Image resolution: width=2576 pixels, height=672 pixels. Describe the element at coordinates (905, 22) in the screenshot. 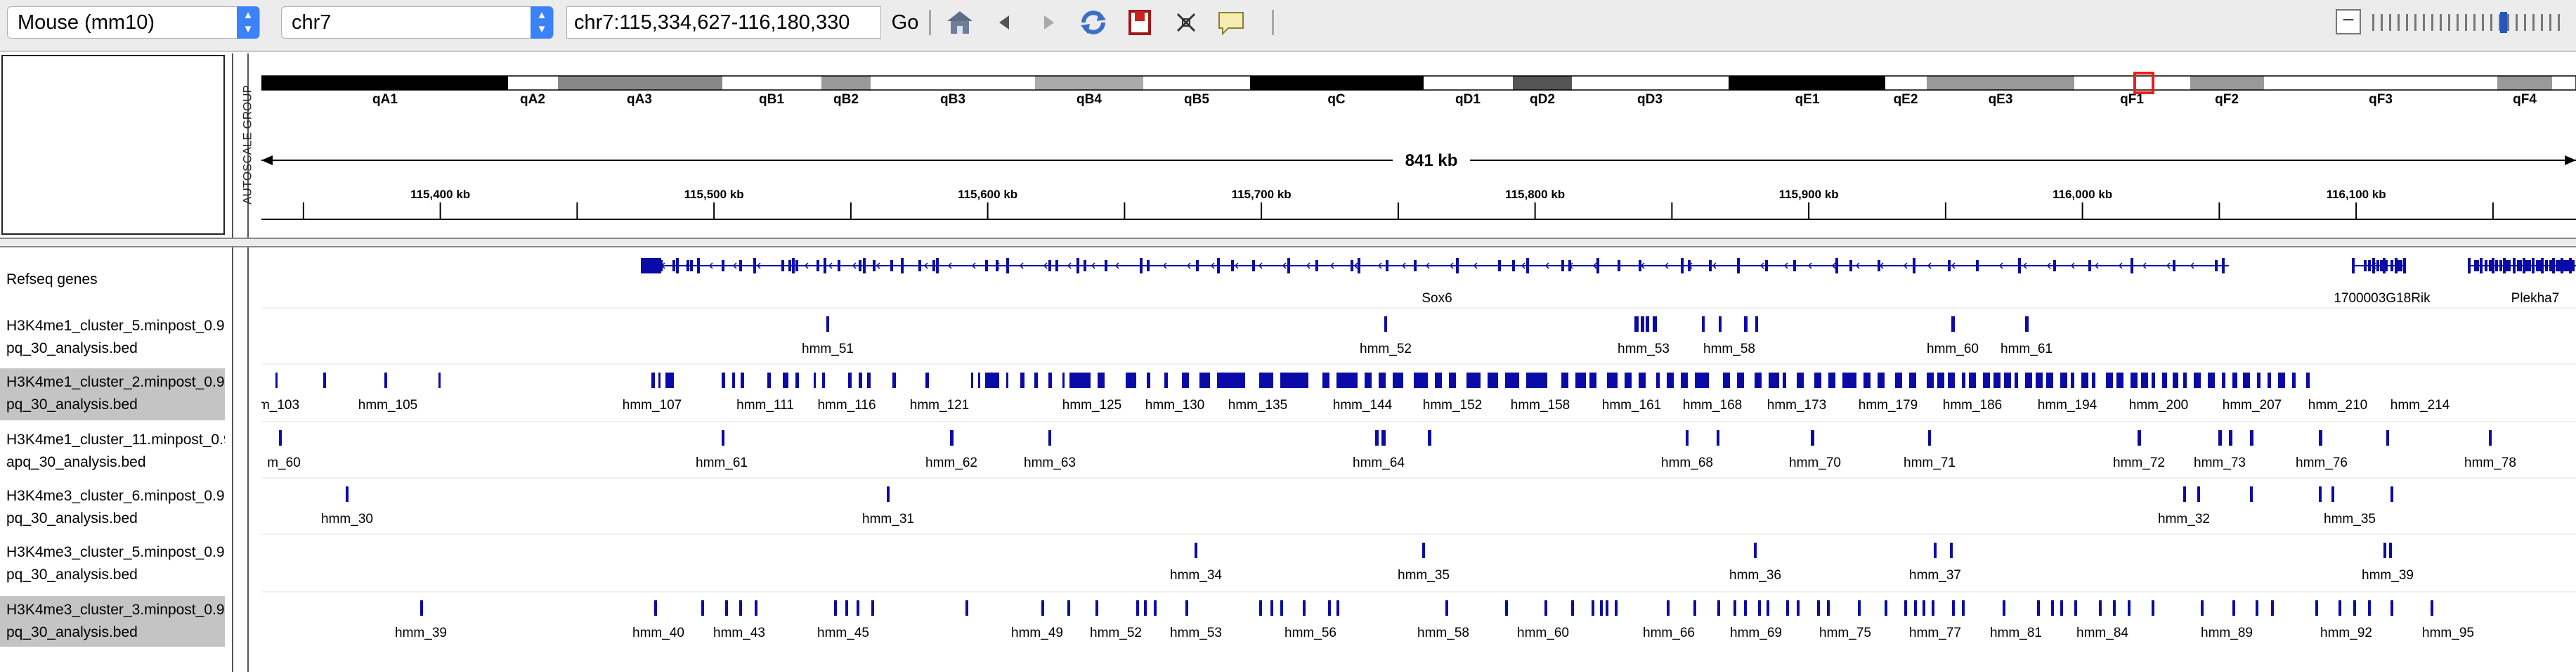

I see `go-button: Go` at that location.